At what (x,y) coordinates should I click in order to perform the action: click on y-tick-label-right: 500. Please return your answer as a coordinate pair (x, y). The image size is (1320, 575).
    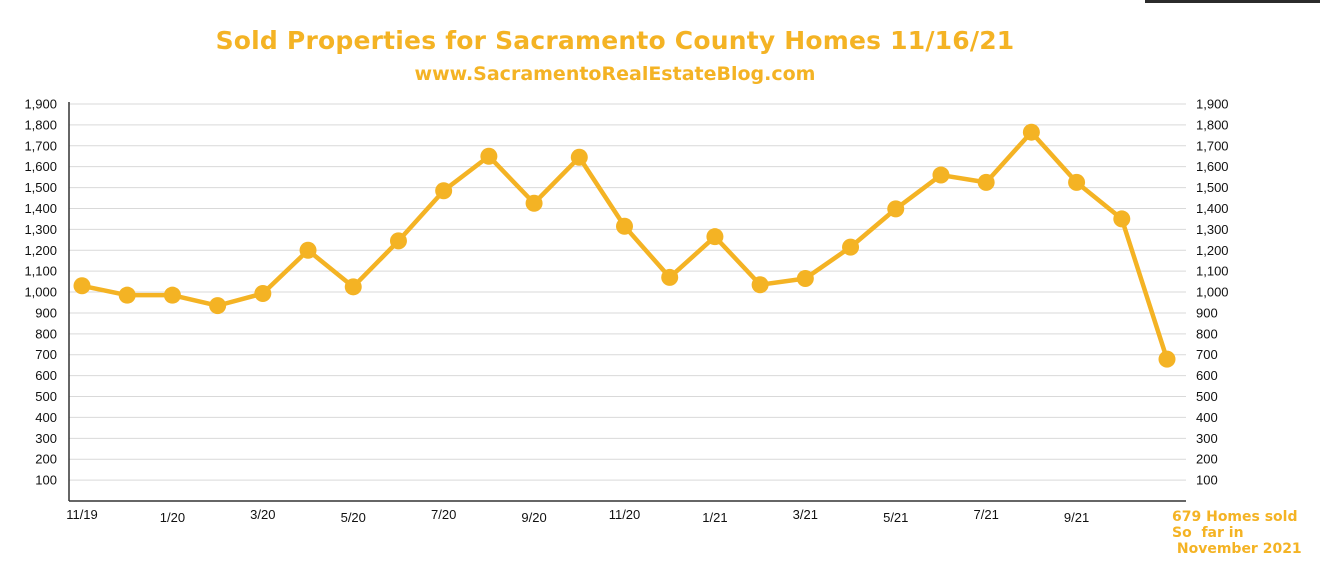
    Looking at the image, I should click on (1207, 396).